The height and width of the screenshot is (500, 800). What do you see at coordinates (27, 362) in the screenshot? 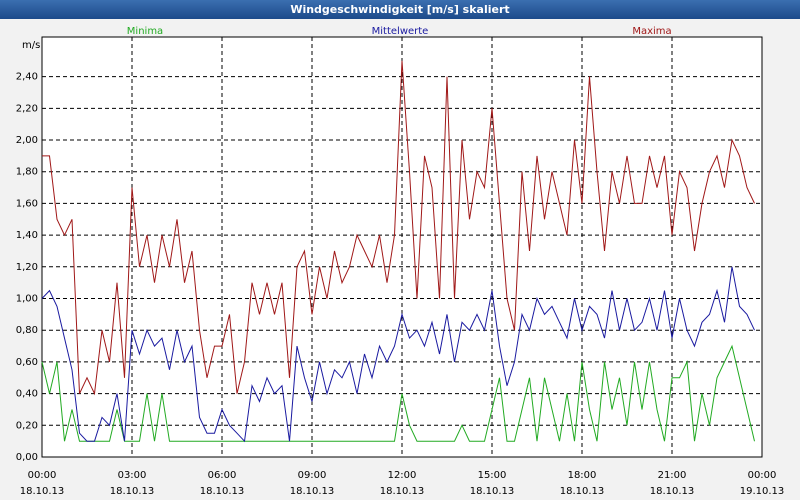
I see `y-tick-label: 0,60` at bounding box center [27, 362].